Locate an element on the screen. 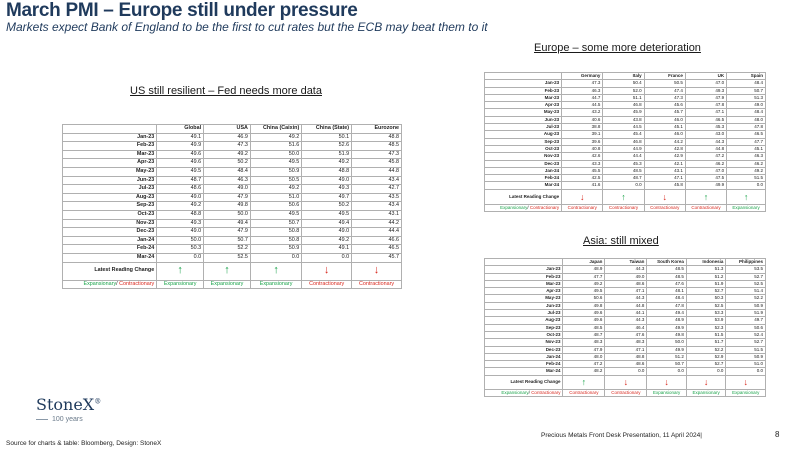 The image size is (800, 450). table-cell: 51.5 is located at coordinates (745, 349).